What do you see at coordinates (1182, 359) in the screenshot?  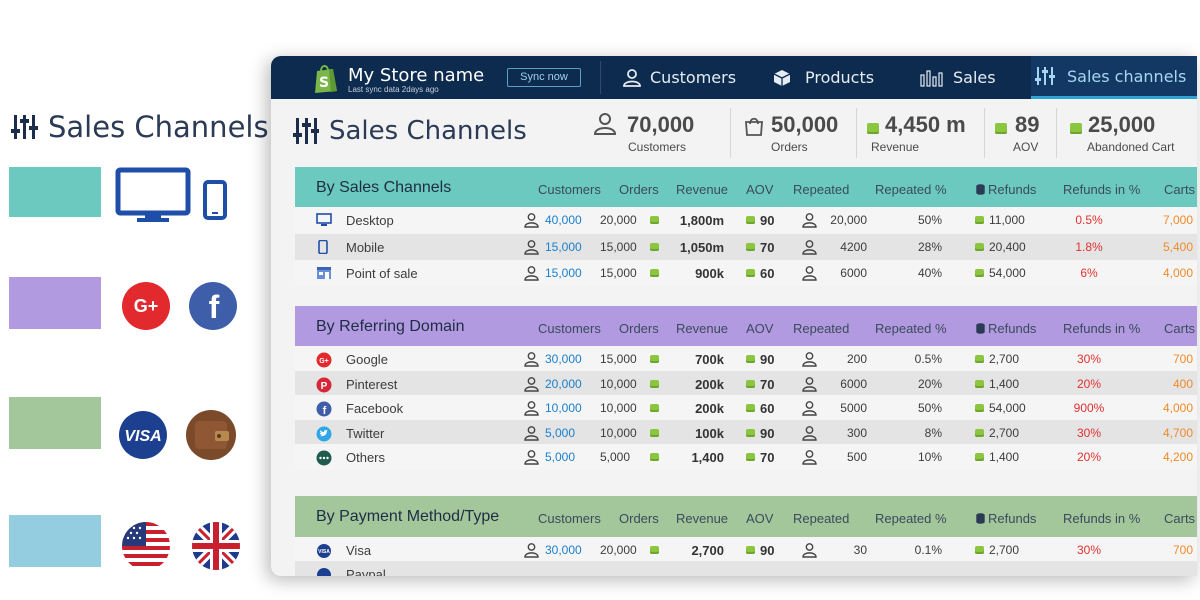 I see `cell-carts: 700` at bounding box center [1182, 359].